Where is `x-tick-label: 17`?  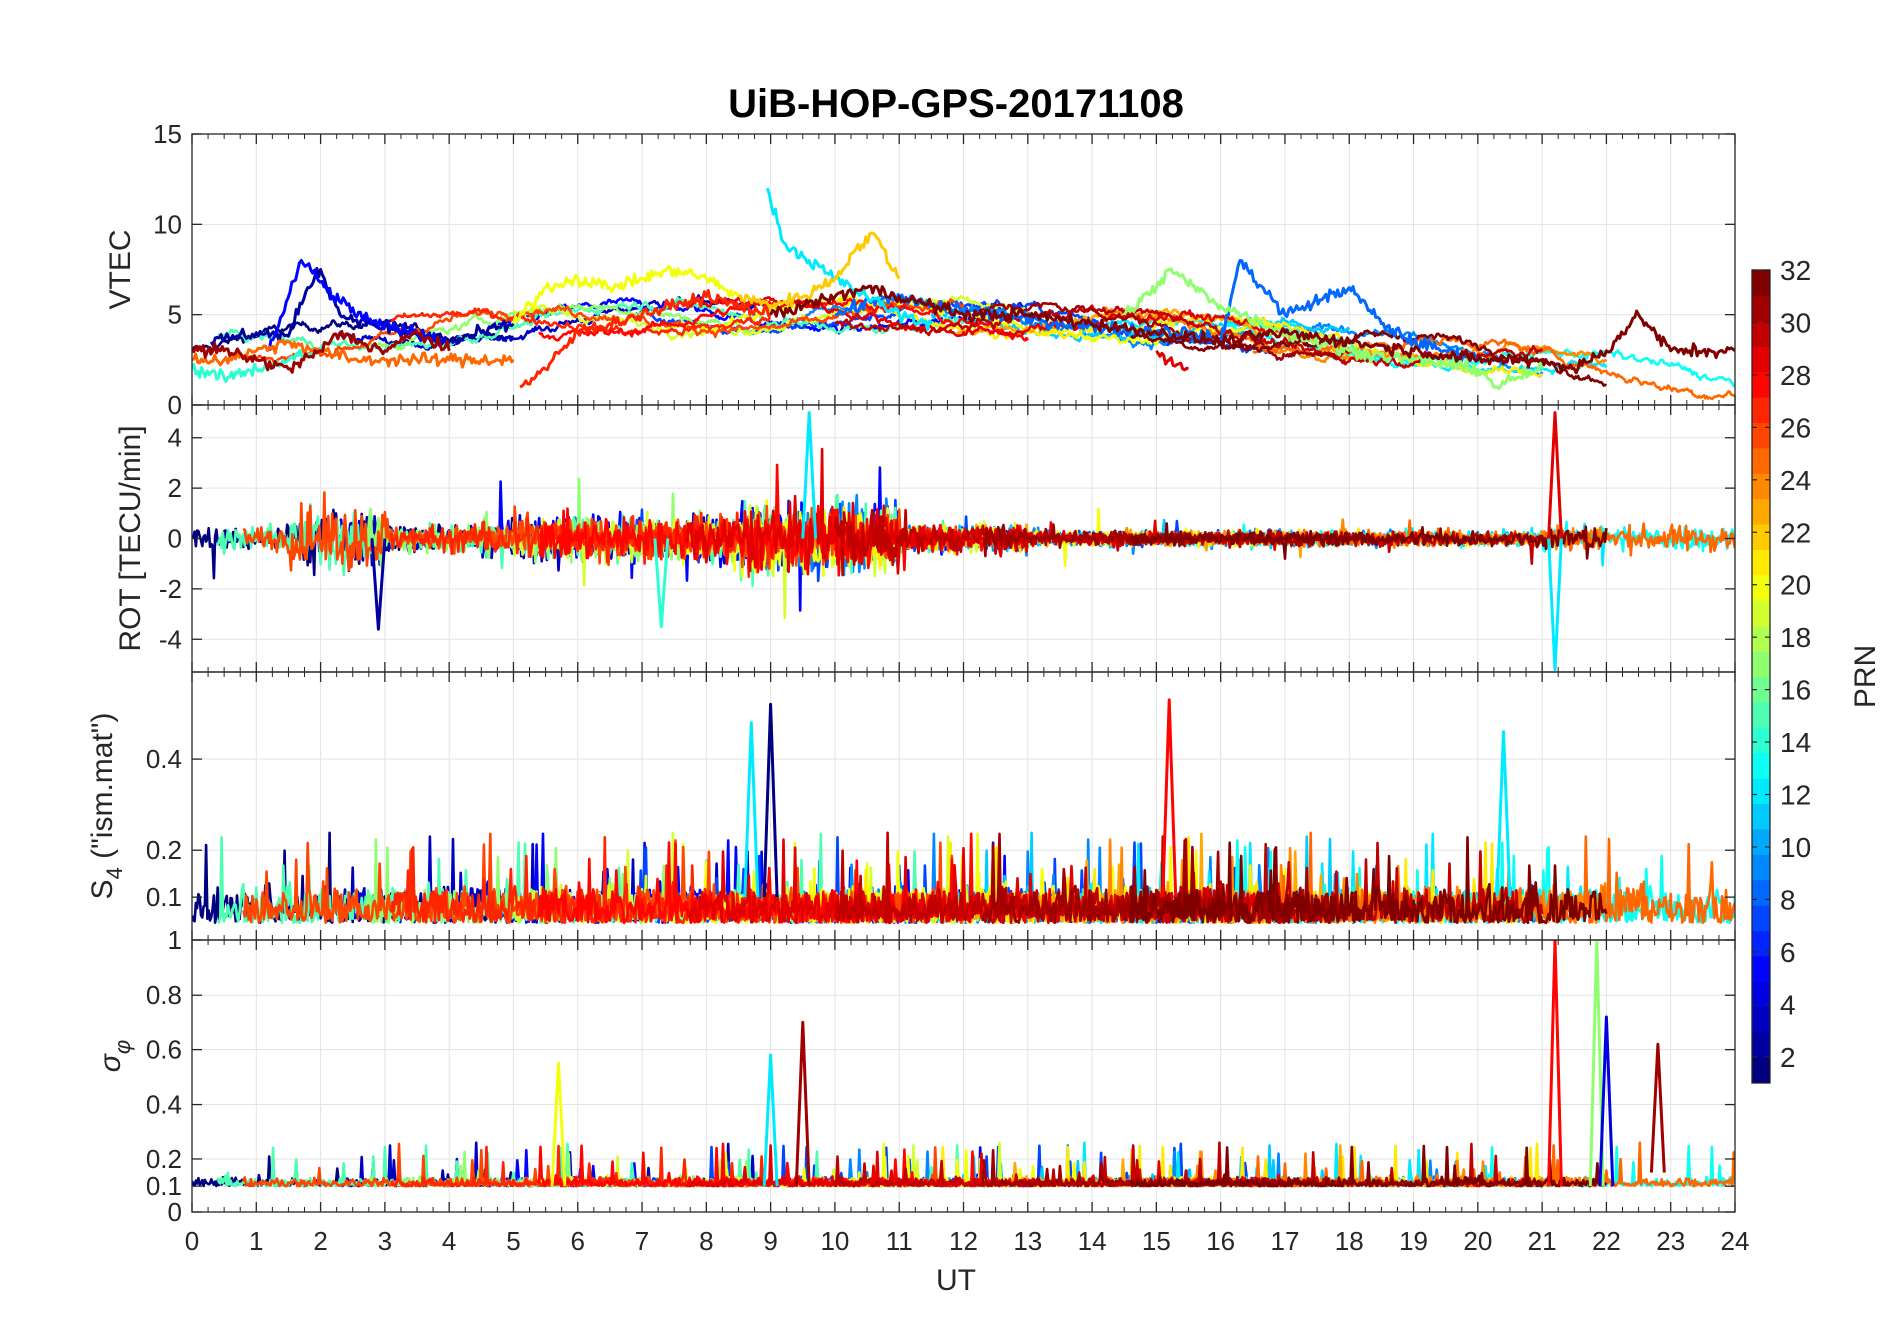 x-tick-label: 17 is located at coordinates (1284, 1241).